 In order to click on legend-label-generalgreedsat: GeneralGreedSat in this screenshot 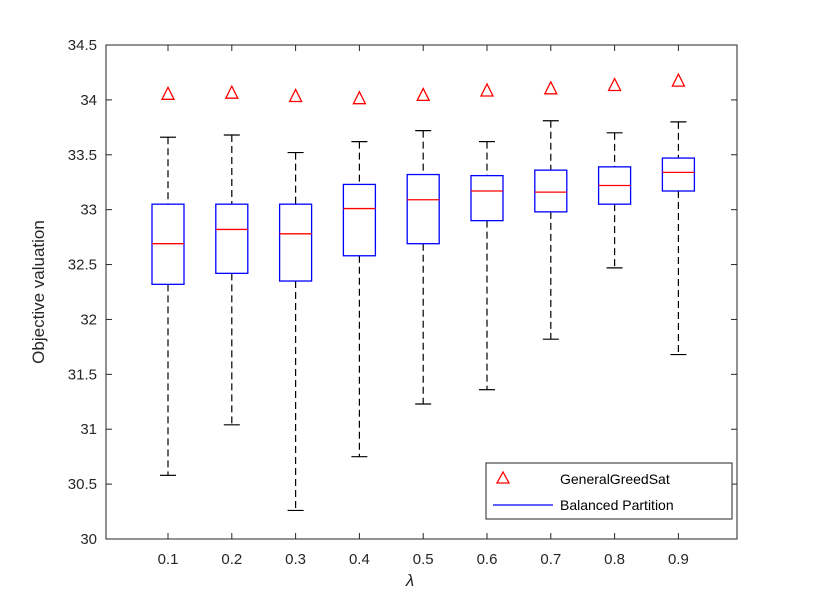, I will do `click(615, 479)`.